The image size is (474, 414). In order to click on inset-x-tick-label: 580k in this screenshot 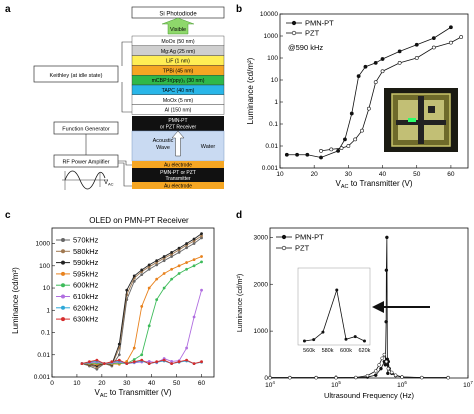, I will do `click(328, 351)`.